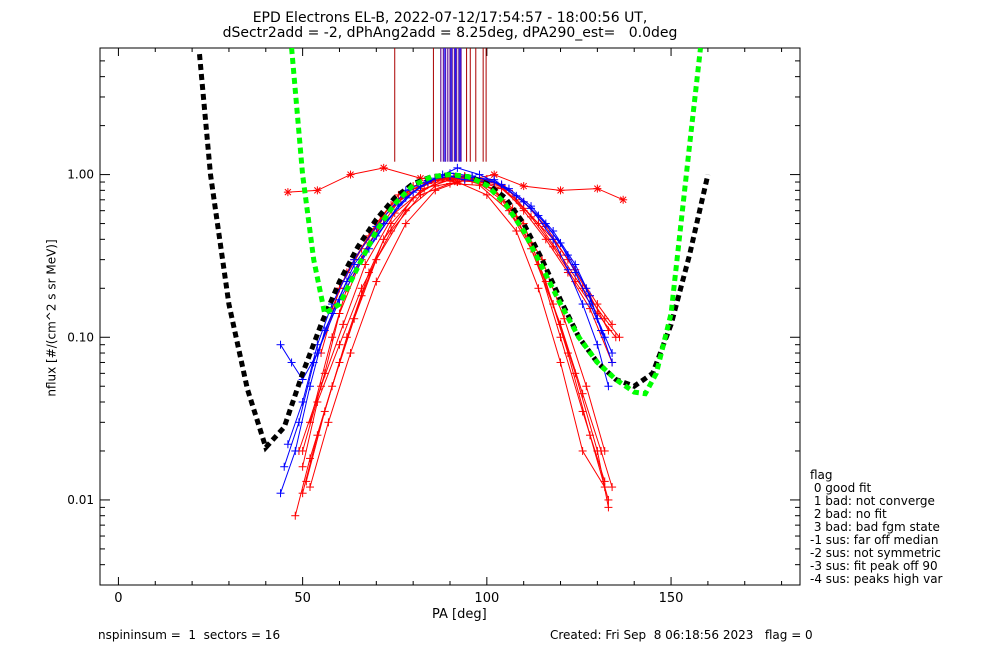  I want to click on legend-item: -4 sus: peaks high var, so click(876, 579).